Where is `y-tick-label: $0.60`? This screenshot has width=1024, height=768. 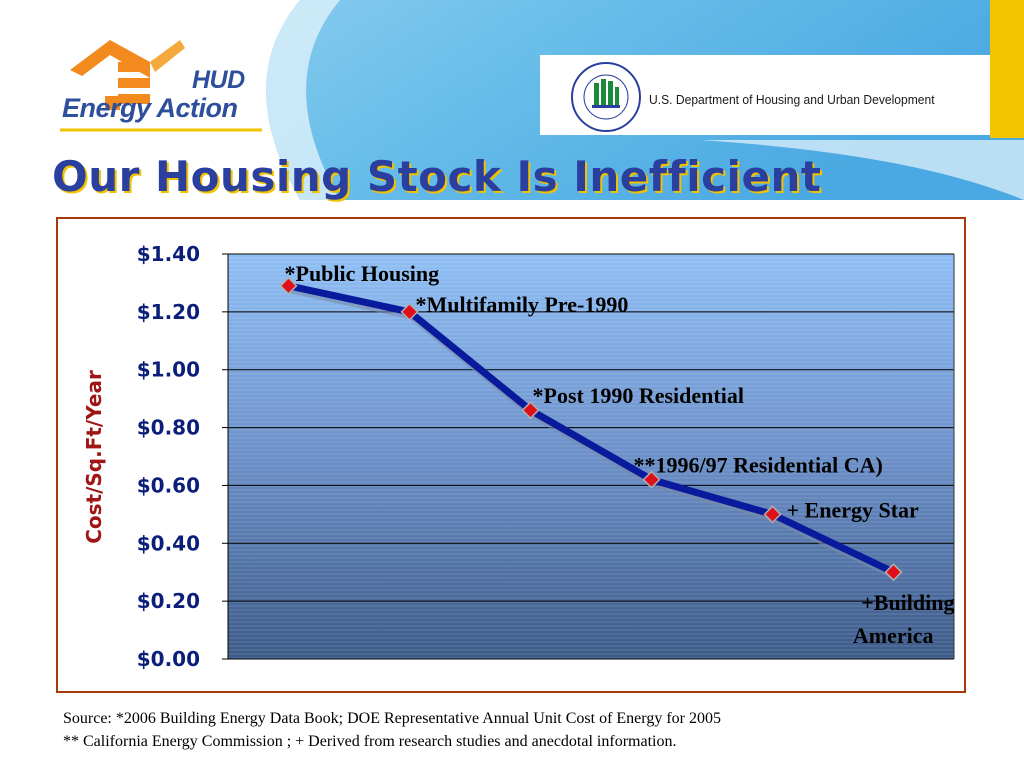
y-tick-label: $0.60 is located at coordinates (168, 485).